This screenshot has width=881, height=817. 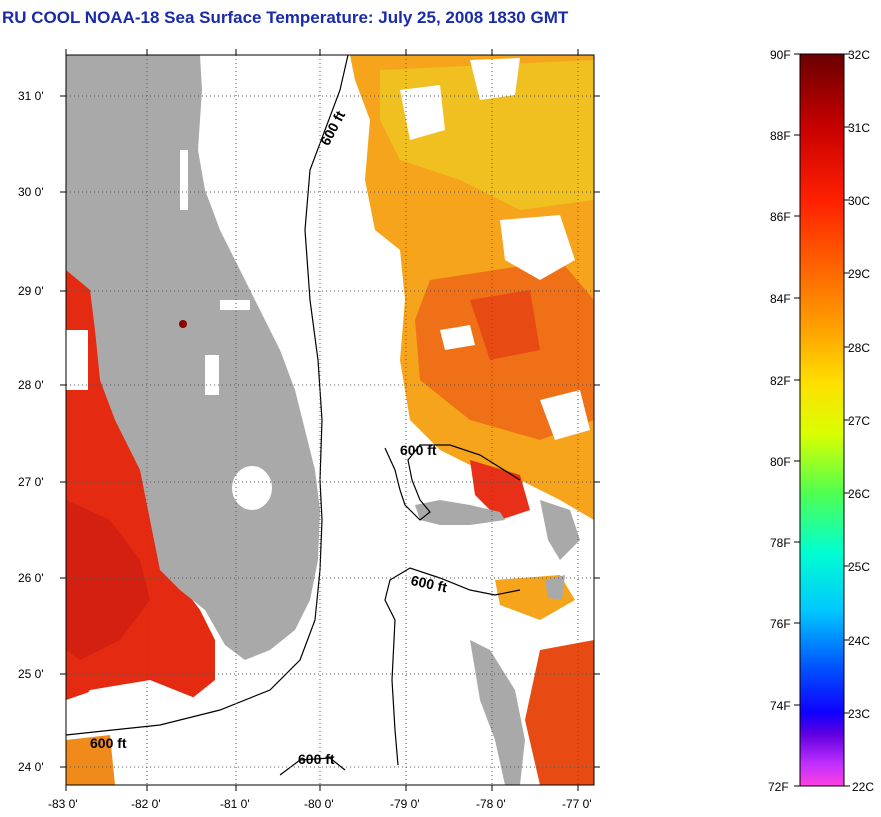 What do you see at coordinates (780, 381) in the screenshot?
I see `colorbar-f-82: 82F` at bounding box center [780, 381].